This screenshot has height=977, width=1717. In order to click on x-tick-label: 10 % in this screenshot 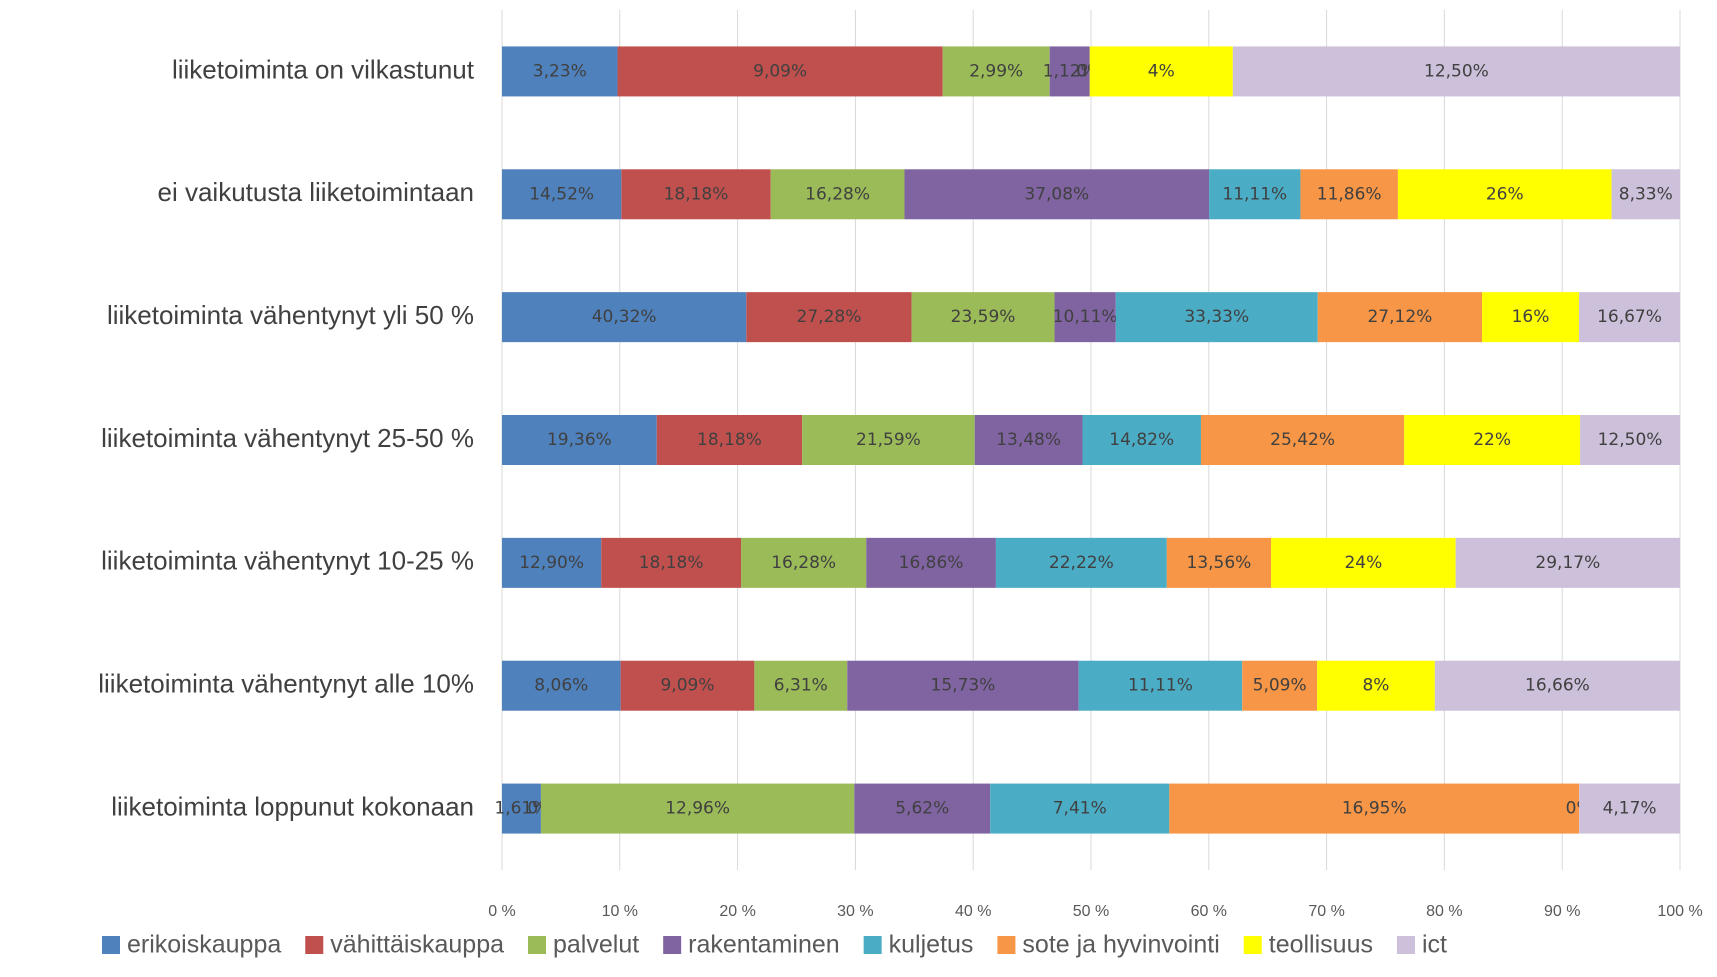, I will do `click(620, 911)`.